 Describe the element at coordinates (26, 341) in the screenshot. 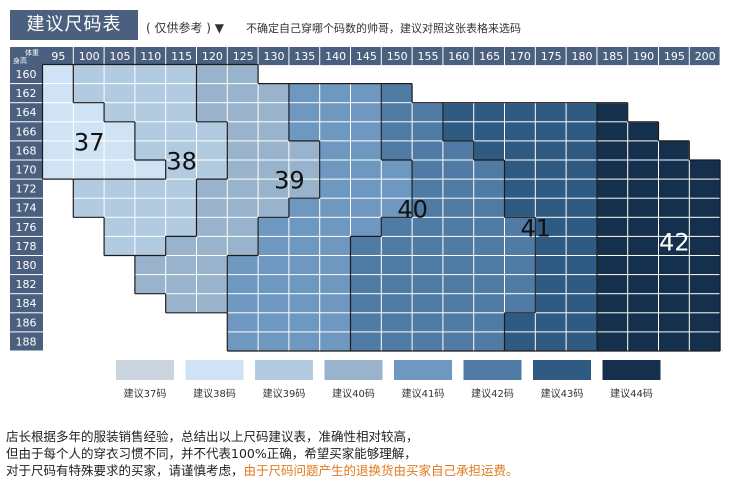

I see `height-tick-label: 188` at that location.